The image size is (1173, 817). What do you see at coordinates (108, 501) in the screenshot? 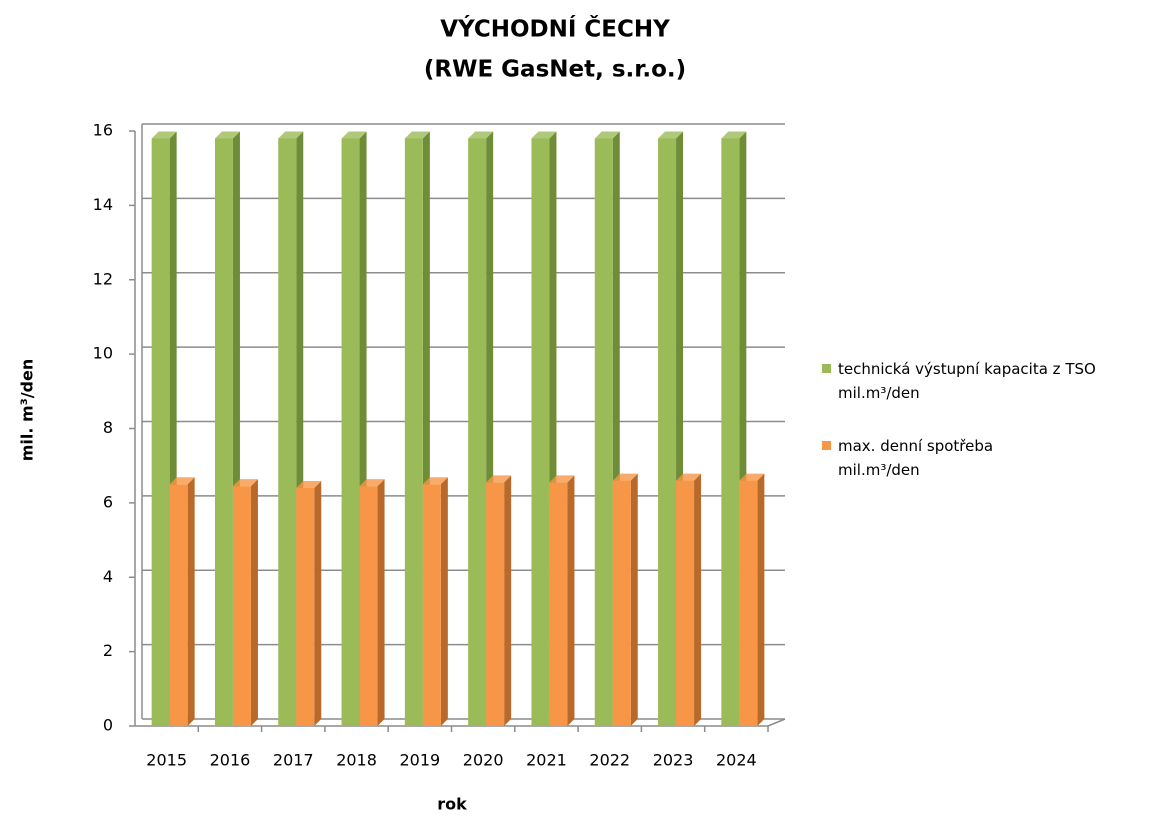
I see `y-tick-label: 6` at bounding box center [108, 501].